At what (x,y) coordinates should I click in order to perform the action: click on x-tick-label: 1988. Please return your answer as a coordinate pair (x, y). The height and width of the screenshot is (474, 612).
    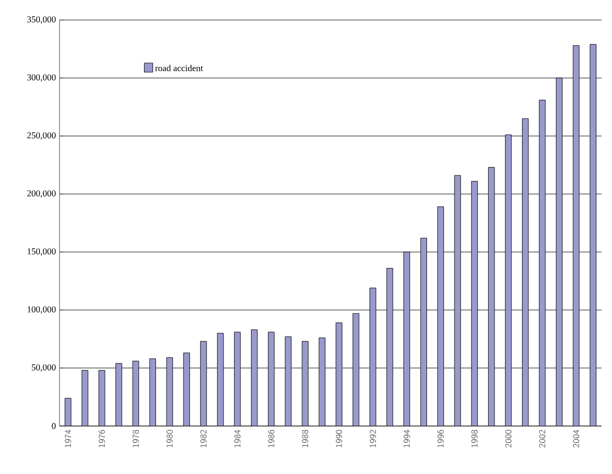
    Looking at the image, I should click on (305, 439).